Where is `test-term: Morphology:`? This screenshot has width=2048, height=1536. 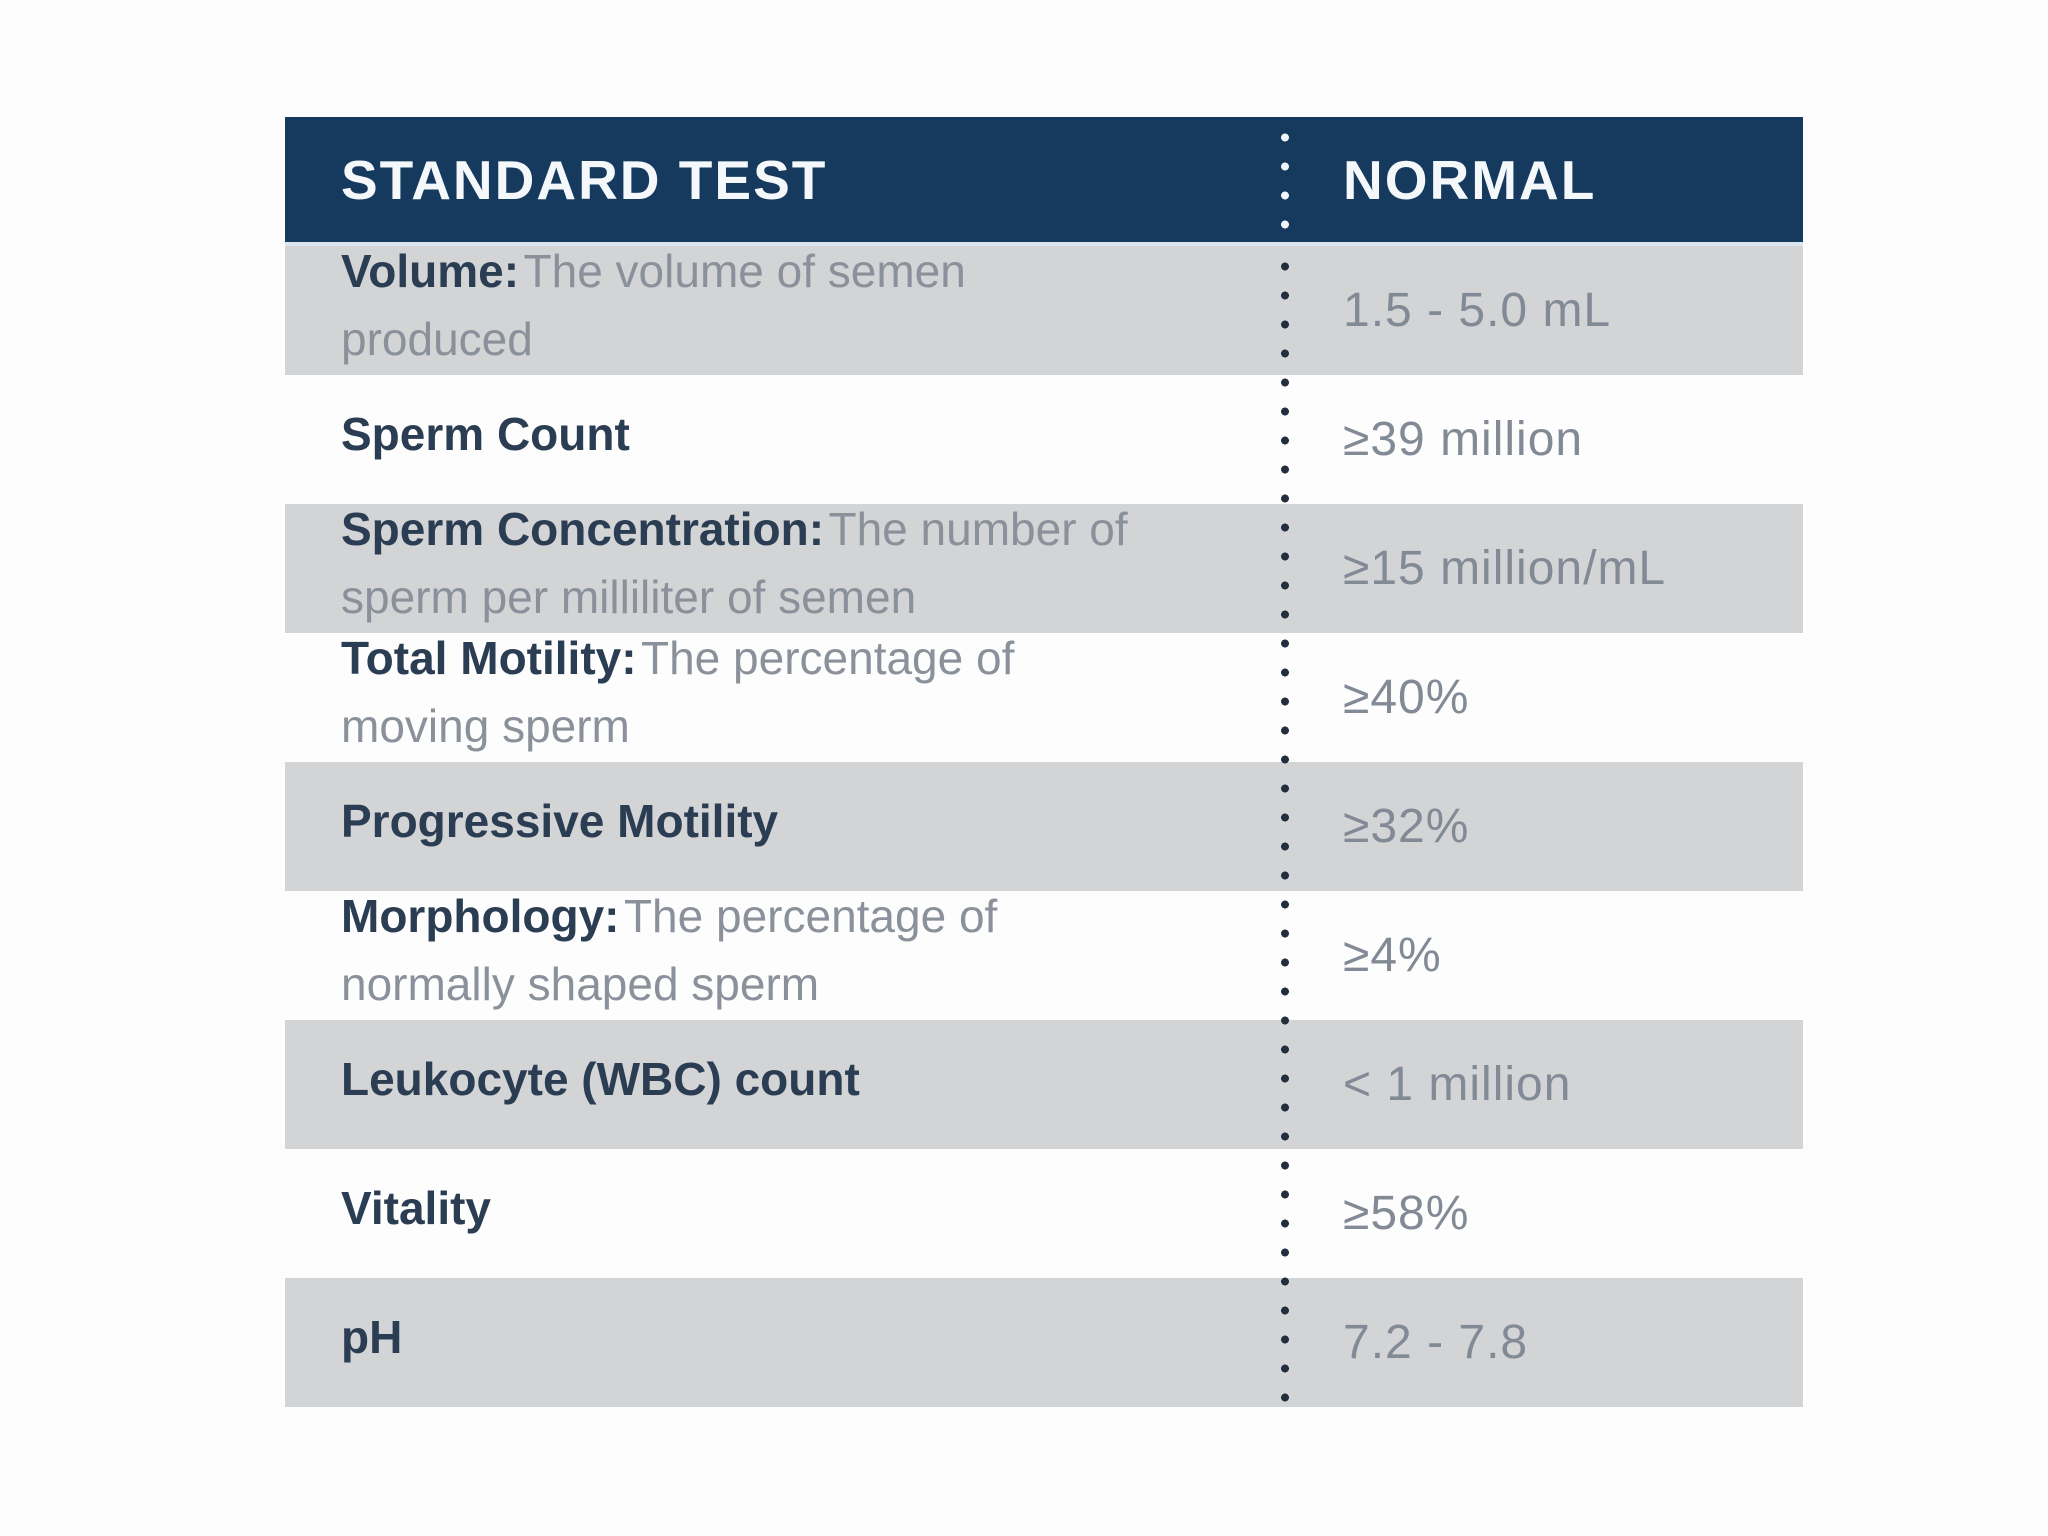
test-term: Morphology: is located at coordinates (480, 915).